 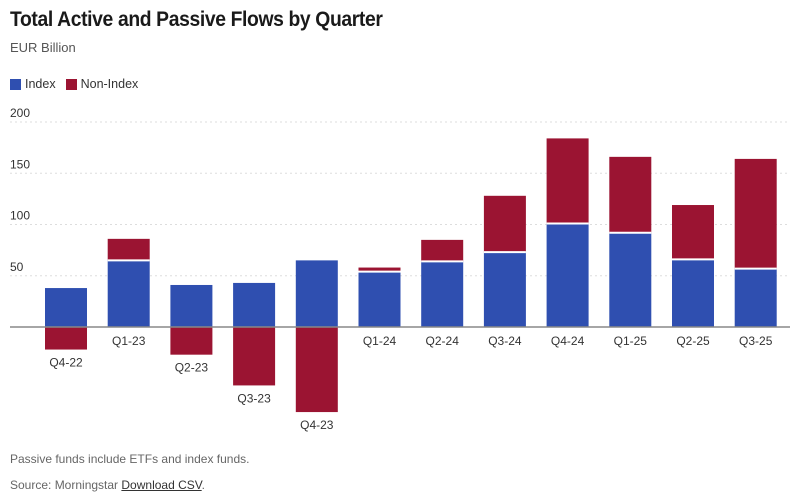 What do you see at coordinates (109, 84) in the screenshot?
I see `legend-label-nonindex: Non-Index` at bounding box center [109, 84].